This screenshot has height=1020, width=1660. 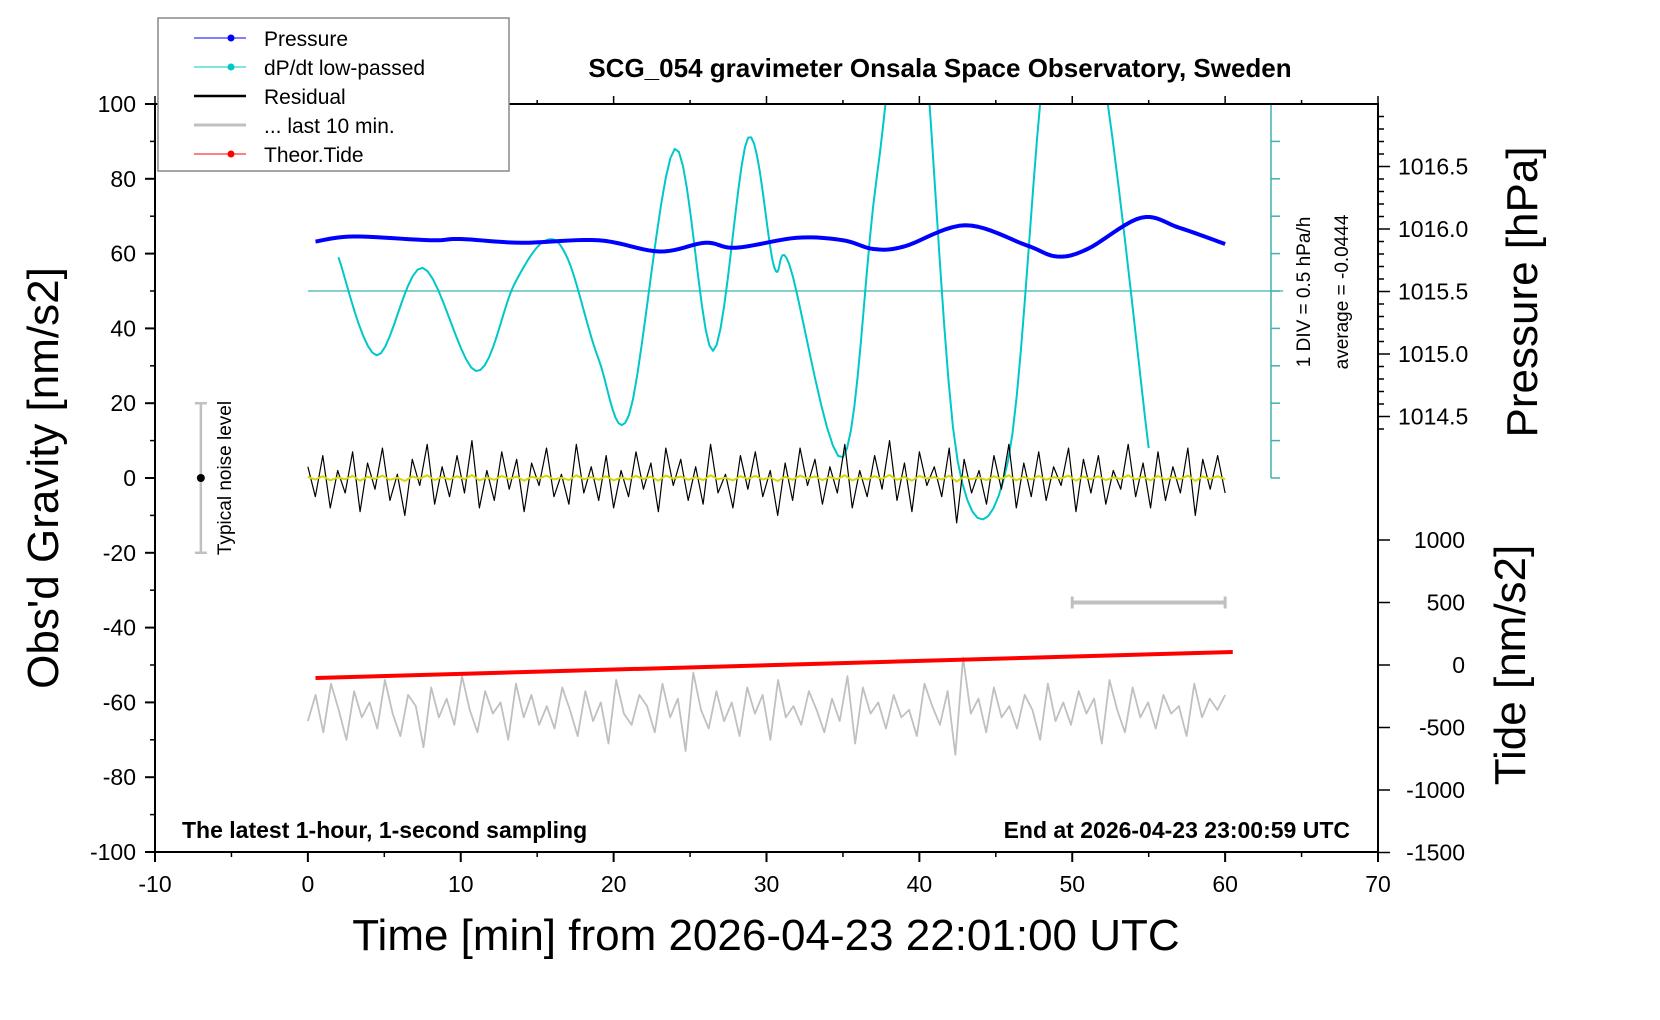 What do you see at coordinates (123, 254) in the screenshot?
I see `y-tick-label: 60` at bounding box center [123, 254].